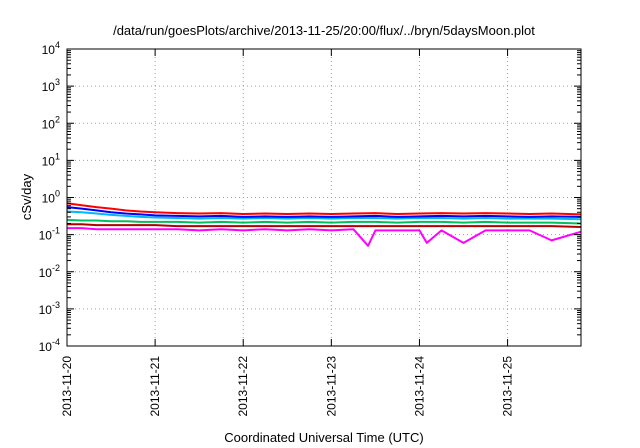 Image resolution: width=640 pixels, height=448 pixels. I want to click on y-tick-label: 10⁻², so click(49, 271).